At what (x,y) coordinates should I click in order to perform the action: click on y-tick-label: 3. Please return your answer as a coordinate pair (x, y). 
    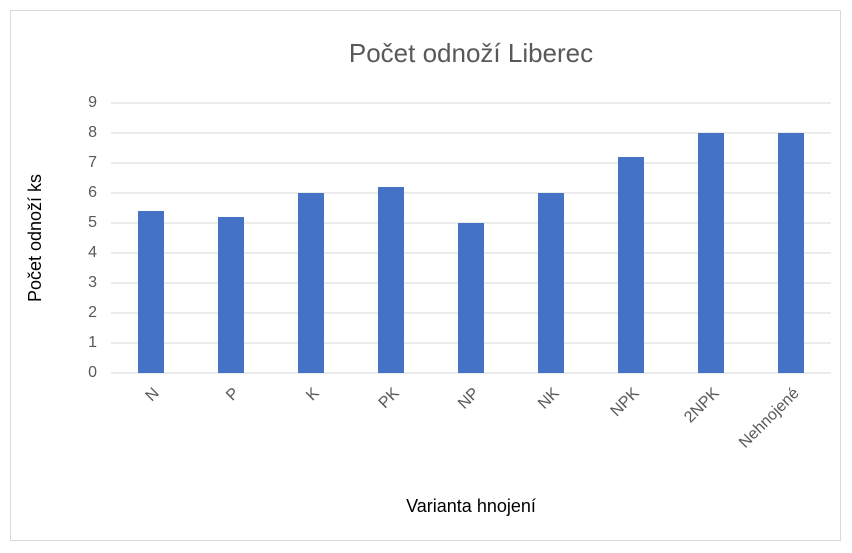
    Looking at the image, I should click on (92, 282).